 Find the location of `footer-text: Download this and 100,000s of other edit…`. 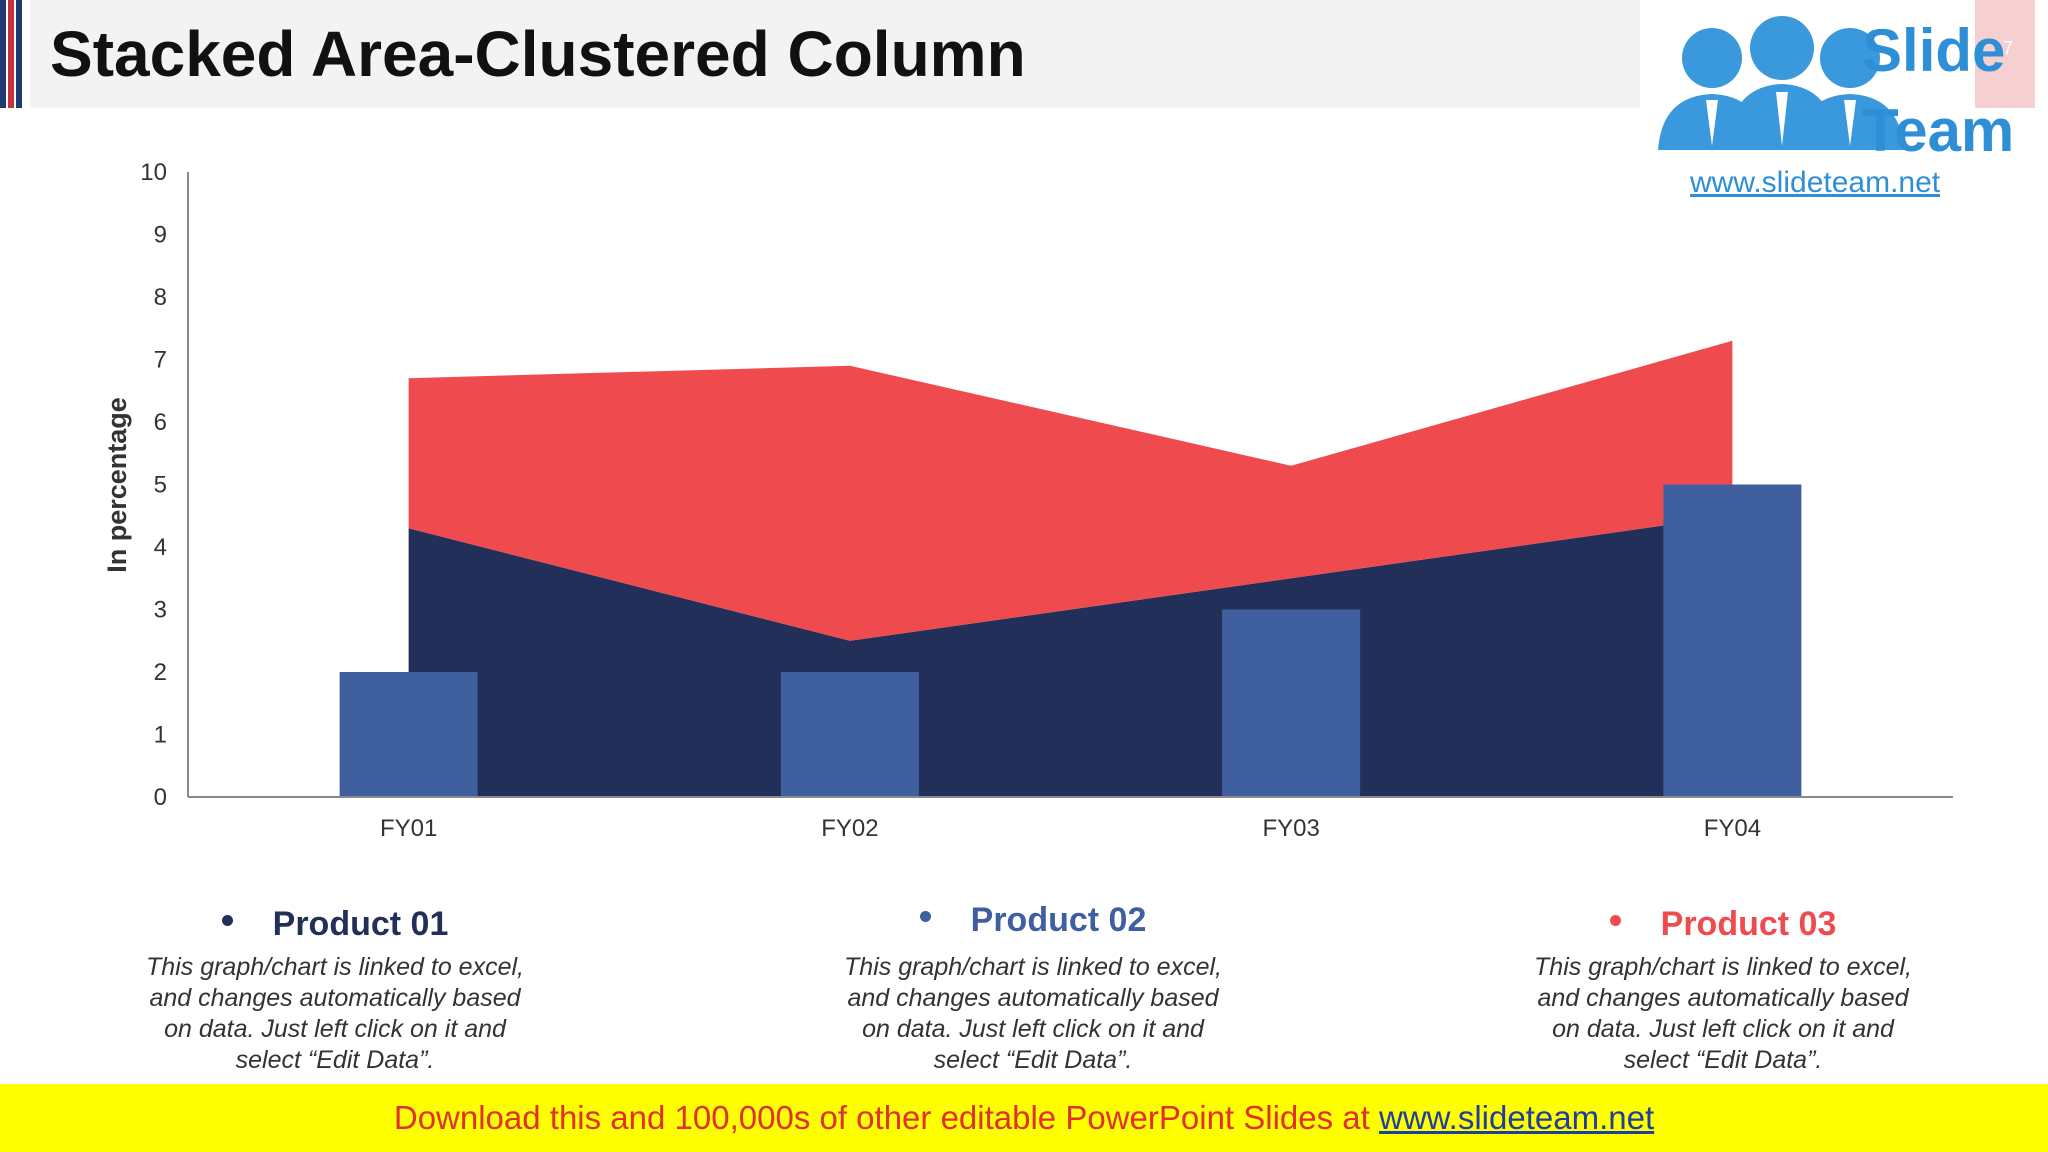

footer-text: Download this and 100,000s of other edit… is located at coordinates (1024, 1118).